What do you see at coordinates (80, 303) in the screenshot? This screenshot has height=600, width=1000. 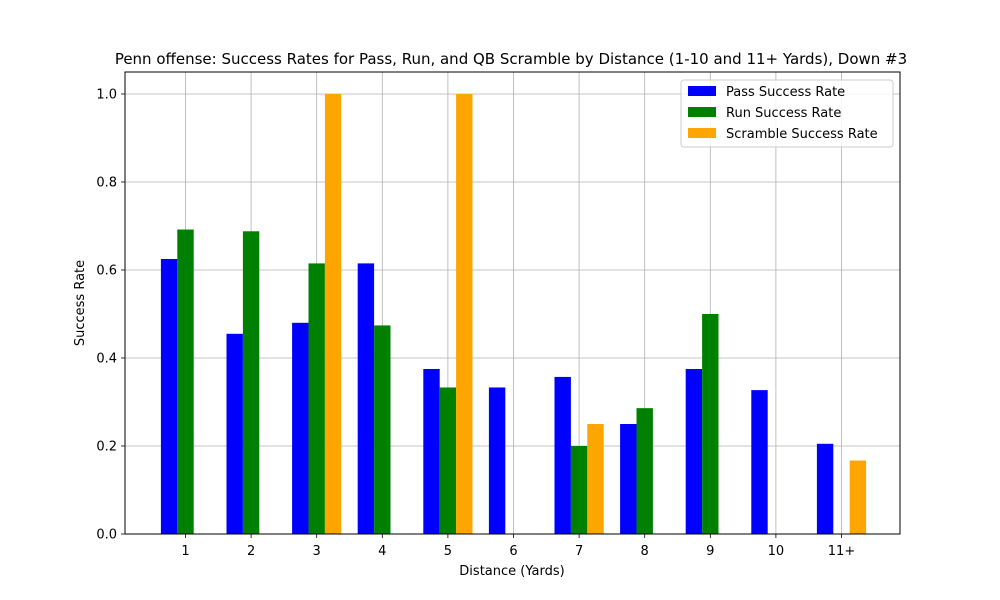 I see `y-axis-label: Success Rate` at bounding box center [80, 303].